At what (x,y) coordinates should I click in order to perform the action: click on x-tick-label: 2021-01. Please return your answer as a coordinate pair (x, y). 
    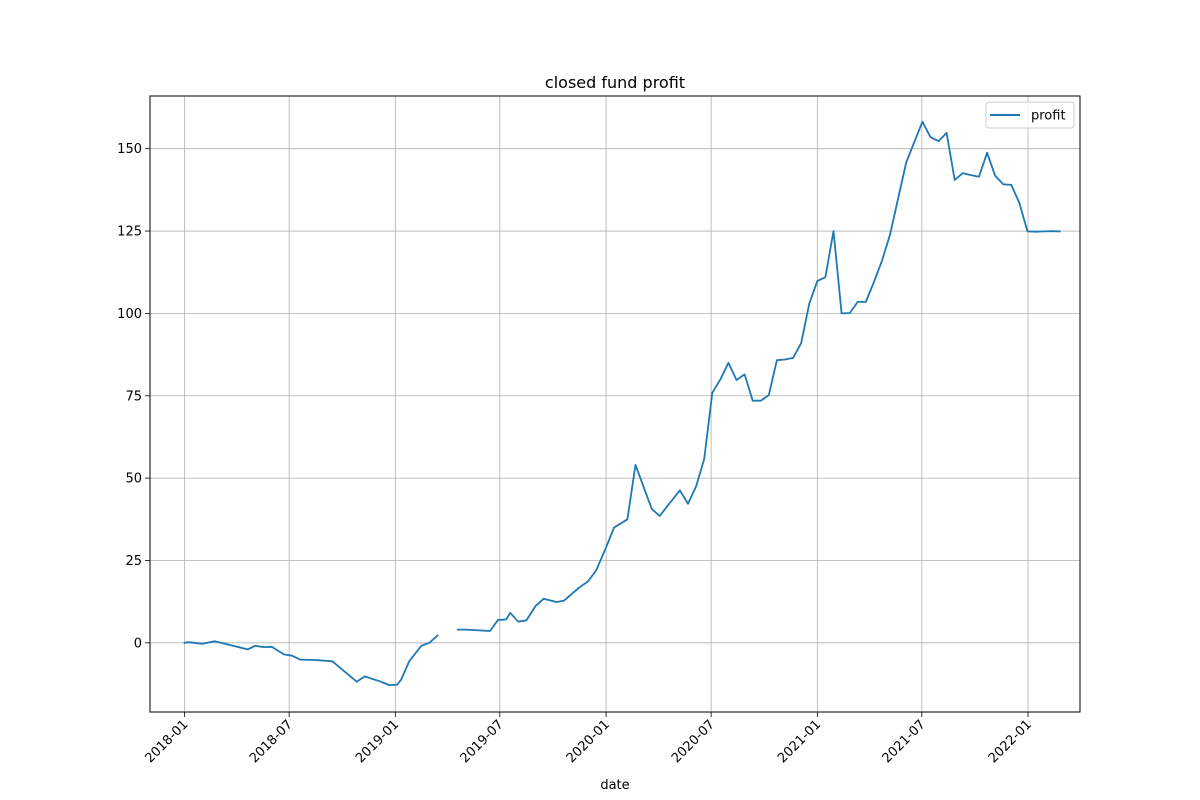
    Looking at the image, I should click on (799, 741).